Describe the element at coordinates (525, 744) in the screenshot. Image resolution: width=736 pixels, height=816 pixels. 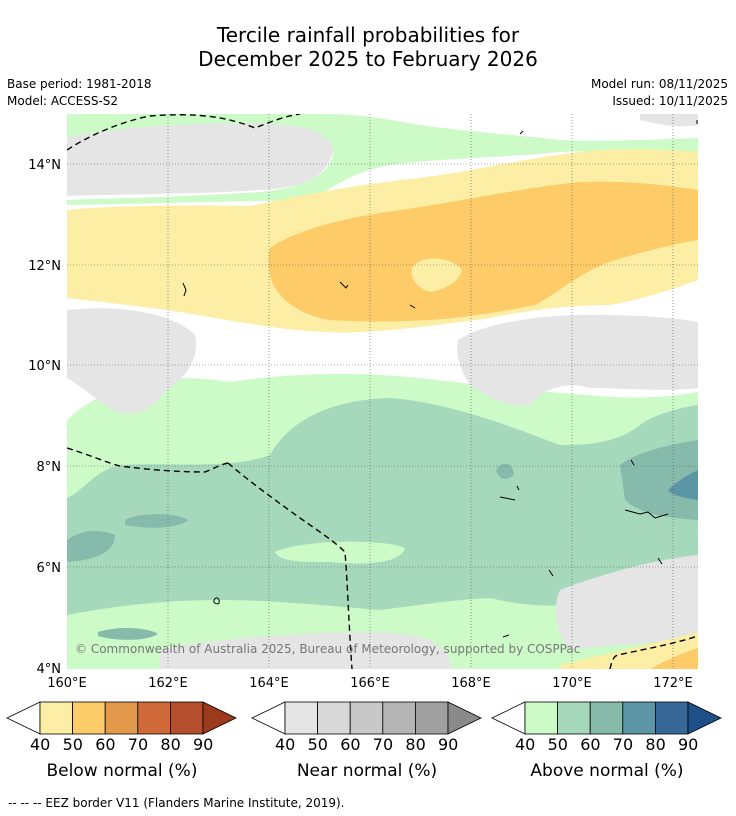
I see `above-normal-tick-label: 40` at that location.